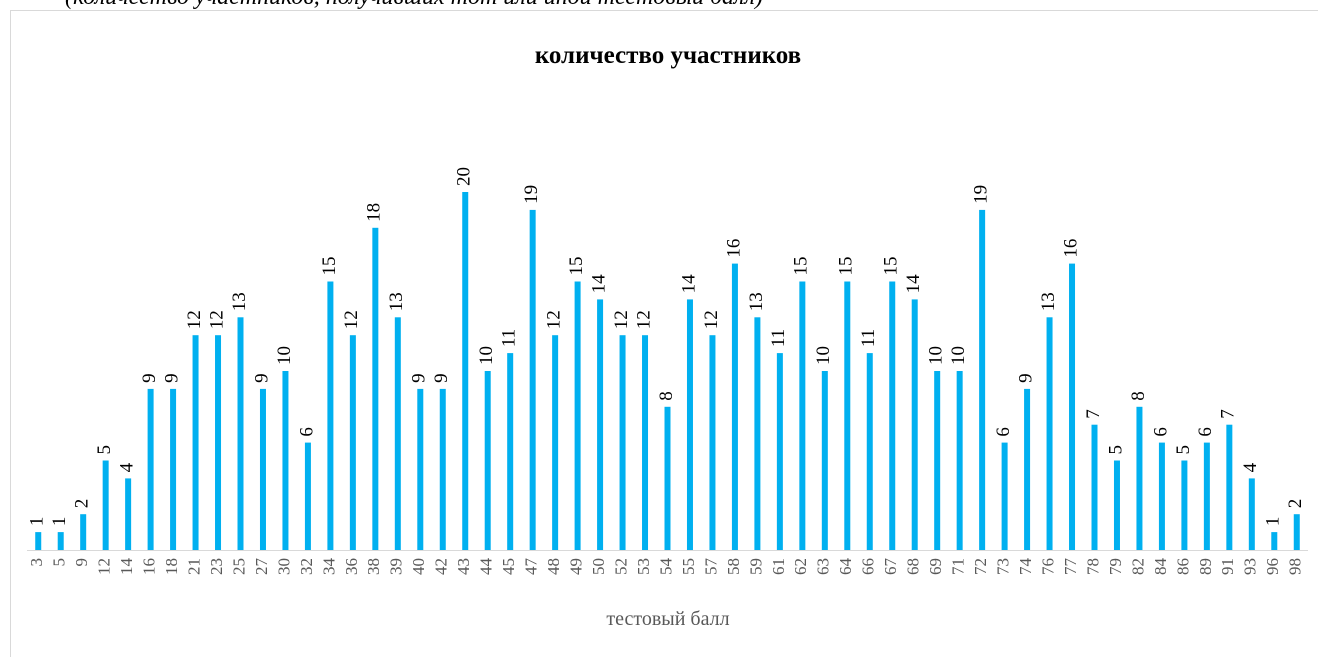  What do you see at coordinates (1205, 566) in the screenshot?
I see `x-tick-label: 89` at bounding box center [1205, 566].